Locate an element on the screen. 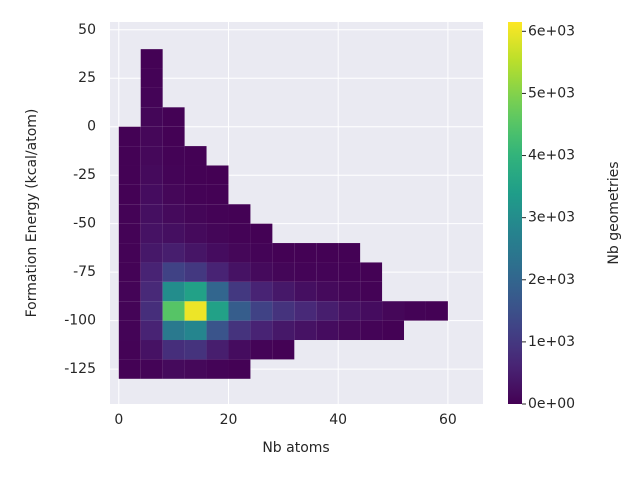  colorbar-tick-label: 2e+03 is located at coordinates (551, 280).